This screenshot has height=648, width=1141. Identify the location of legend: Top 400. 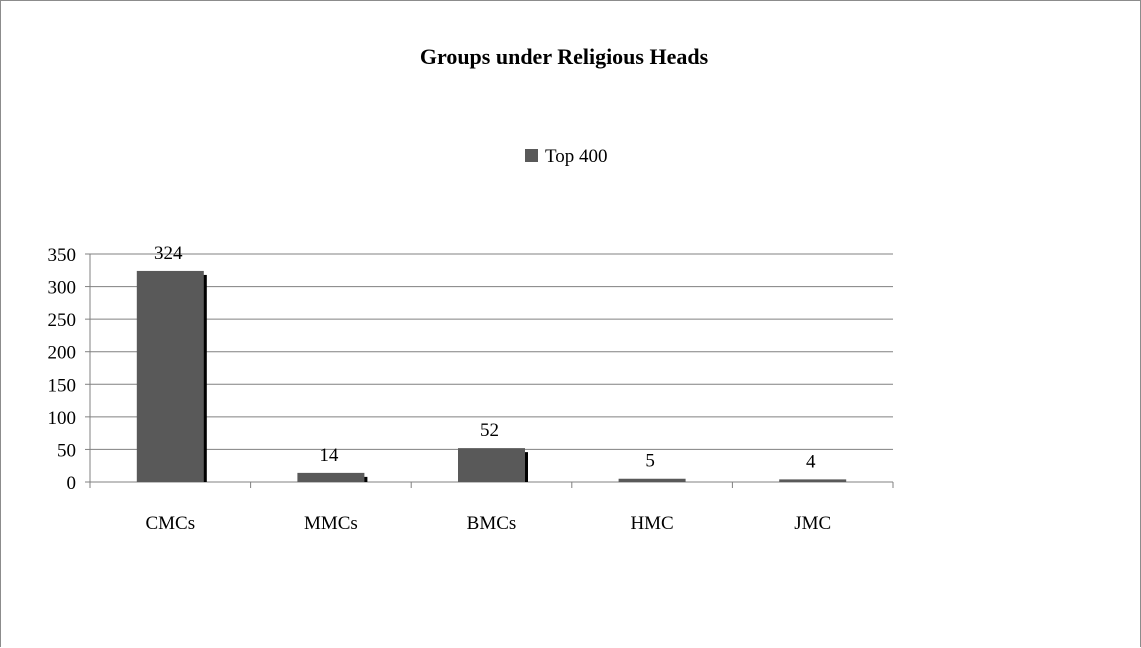
(566, 156).